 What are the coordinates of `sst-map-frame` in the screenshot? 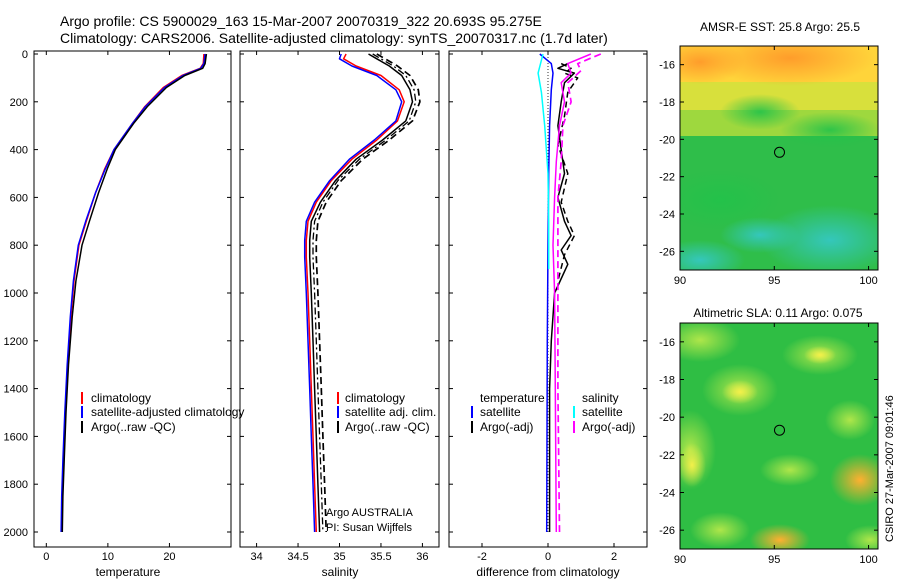 It's located at (779, 158).